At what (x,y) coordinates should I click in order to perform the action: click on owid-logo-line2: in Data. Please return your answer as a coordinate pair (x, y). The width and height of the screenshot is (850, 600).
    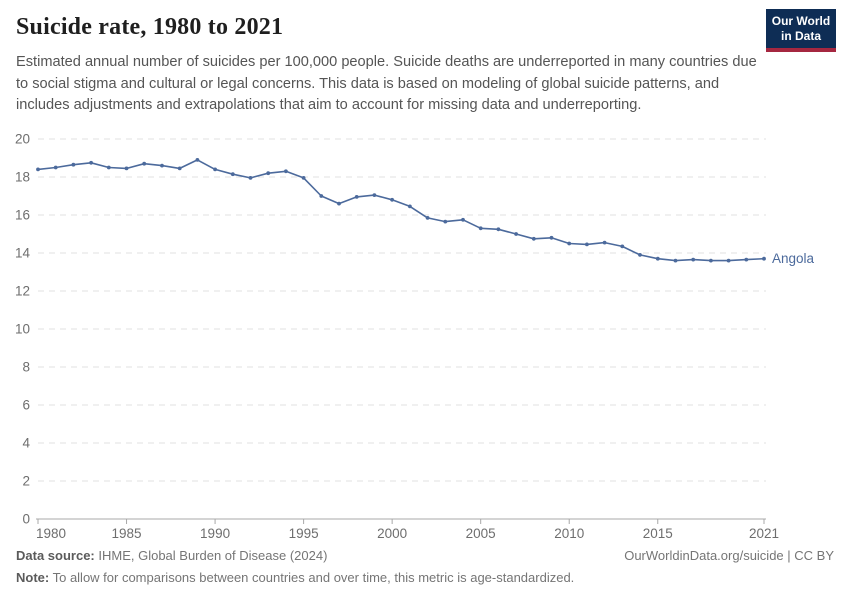
    Looking at the image, I should click on (800, 36).